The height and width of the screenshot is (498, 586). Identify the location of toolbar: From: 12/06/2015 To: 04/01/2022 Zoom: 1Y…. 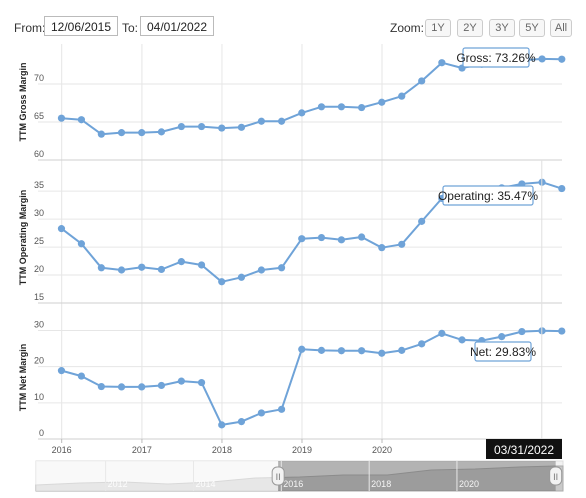
(293, 20).